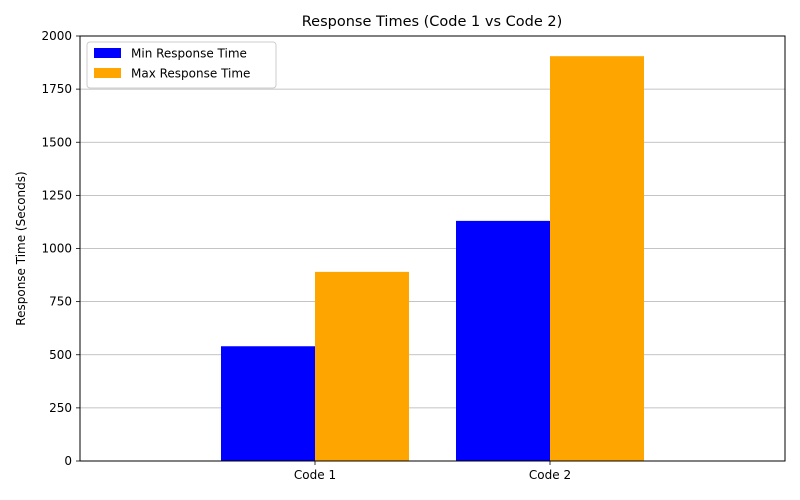 The width and height of the screenshot is (800, 500). What do you see at coordinates (432, 471) in the screenshot?
I see `x-axis: Code 1 Code 2` at bounding box center [432, 471].